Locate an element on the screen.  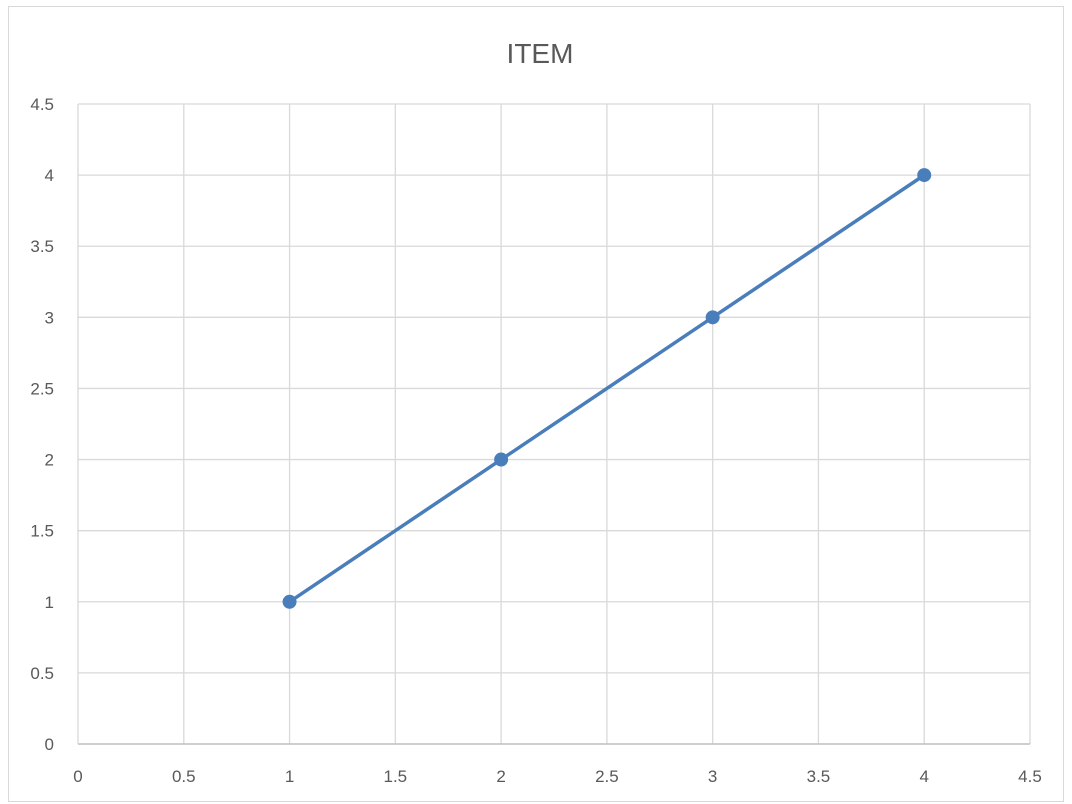
y-tick-label: 2 is located at coordinates (49, 460).